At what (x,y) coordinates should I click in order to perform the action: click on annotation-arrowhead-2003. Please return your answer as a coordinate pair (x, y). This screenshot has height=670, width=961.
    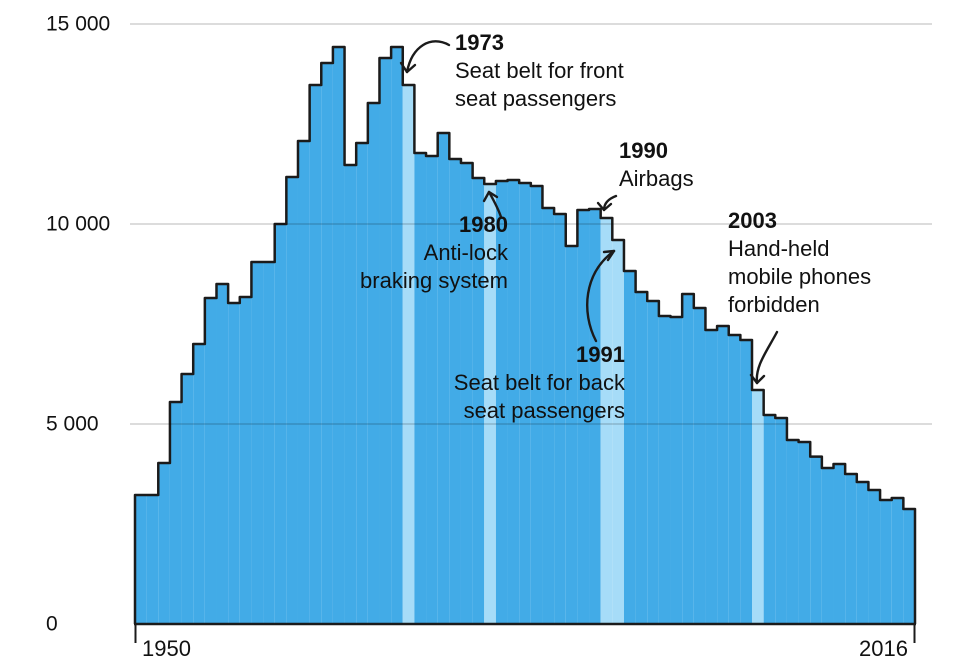
    Looking at the image, I should click on (757, 379).